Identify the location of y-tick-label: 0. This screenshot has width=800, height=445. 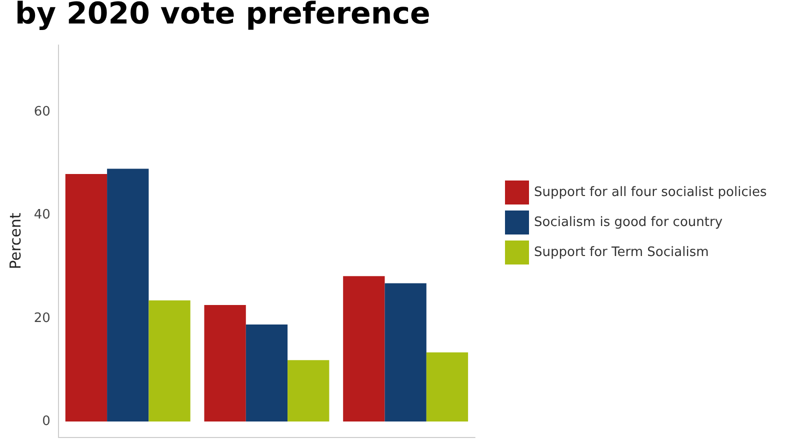
(46, 422).